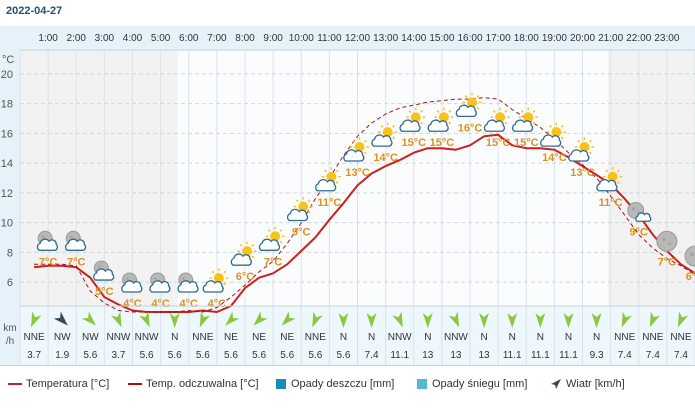 This screenshot has height=408, width=695. I want to click on wind-speed: 3.7, so click(34, 355).